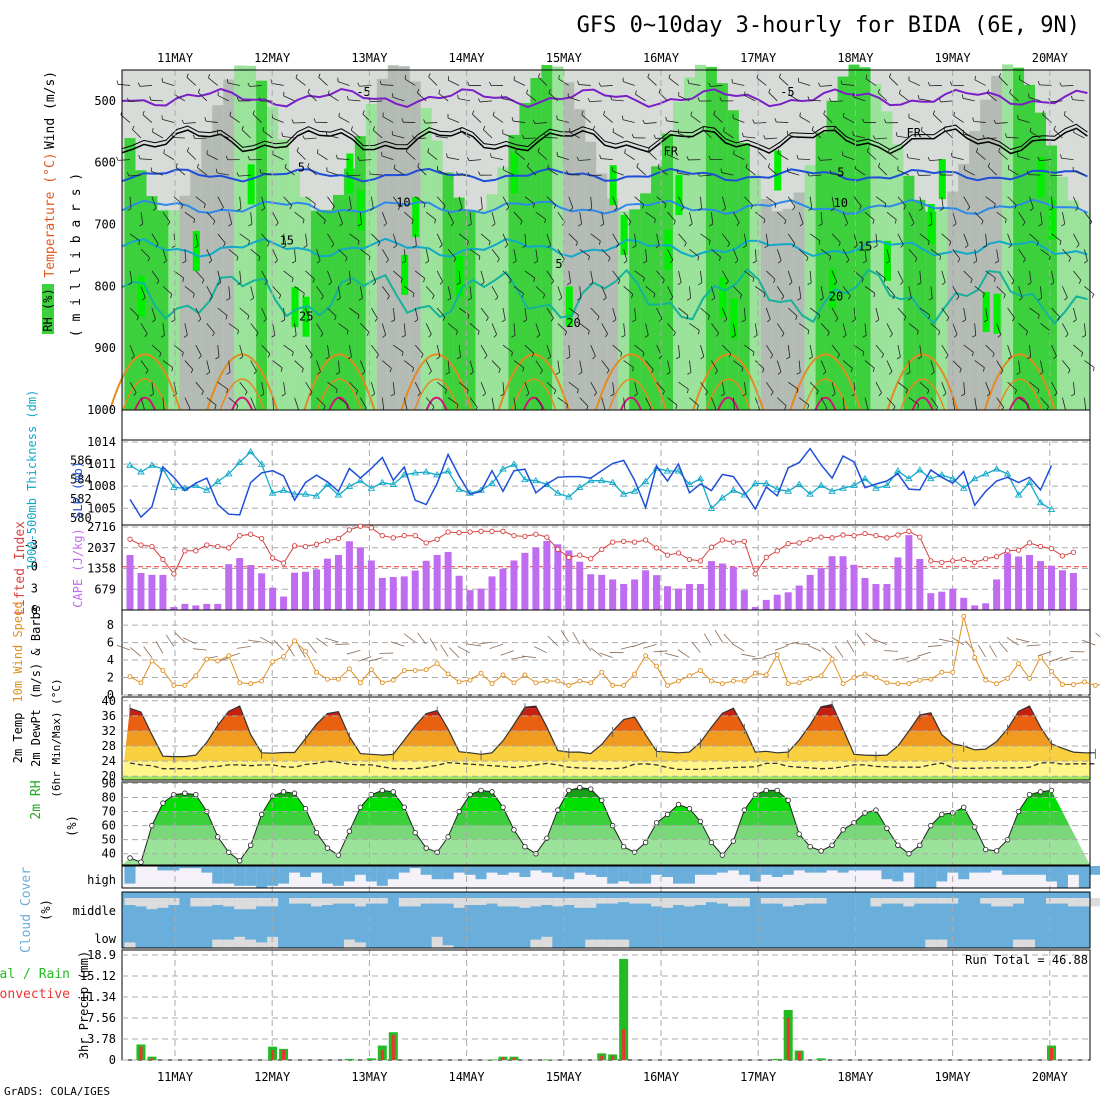  I want to click on label-temperature: Temperature (°C), so click(50, 214).